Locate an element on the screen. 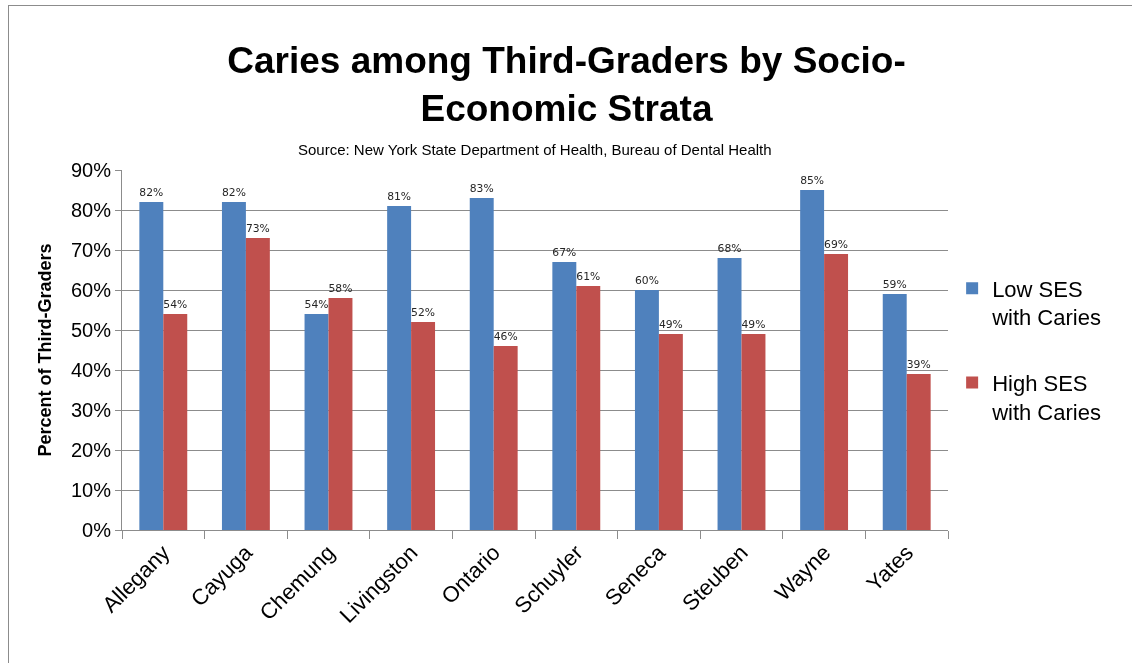  legend-label: Low SES with Caries is located at coordinates (1046, 303).